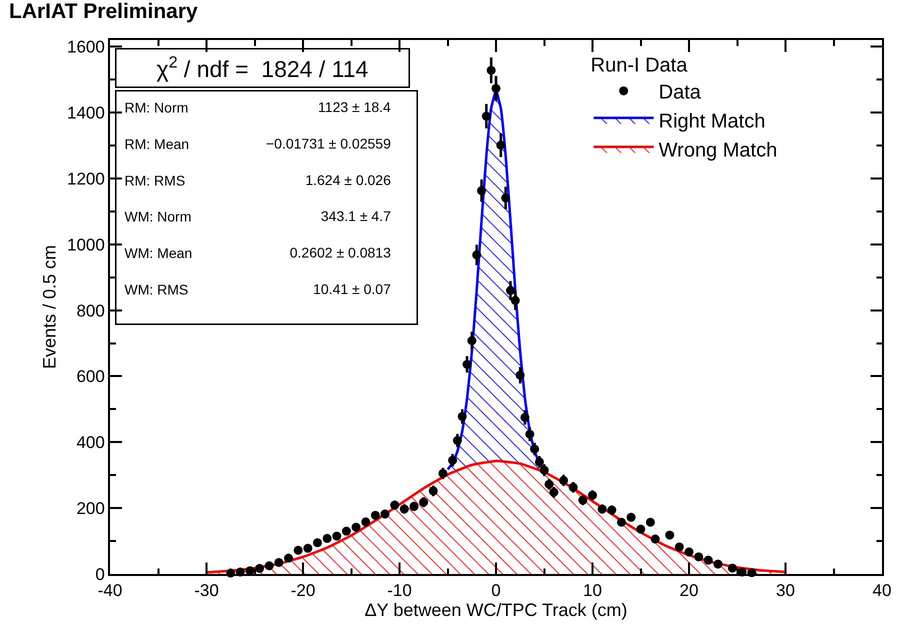 The width and height of the screenshot is (902, 630). What do you see at coordinates (206, 590) in the screenshot?
I see `x-tick-label: -30` at bounding box center [206, 590].